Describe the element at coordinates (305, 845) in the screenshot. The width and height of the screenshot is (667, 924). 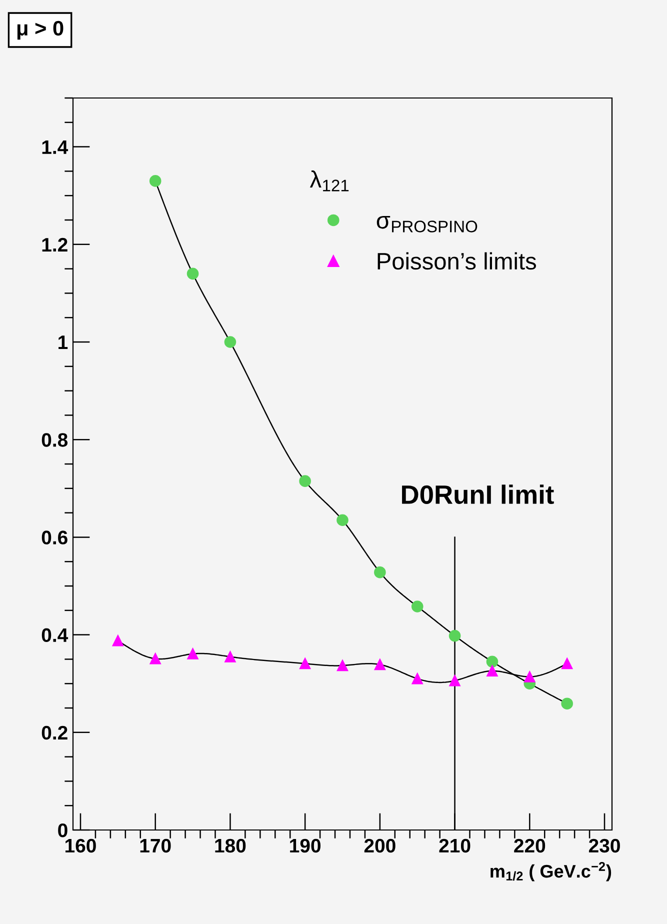
I see `x-tick-label: 190` at that location.